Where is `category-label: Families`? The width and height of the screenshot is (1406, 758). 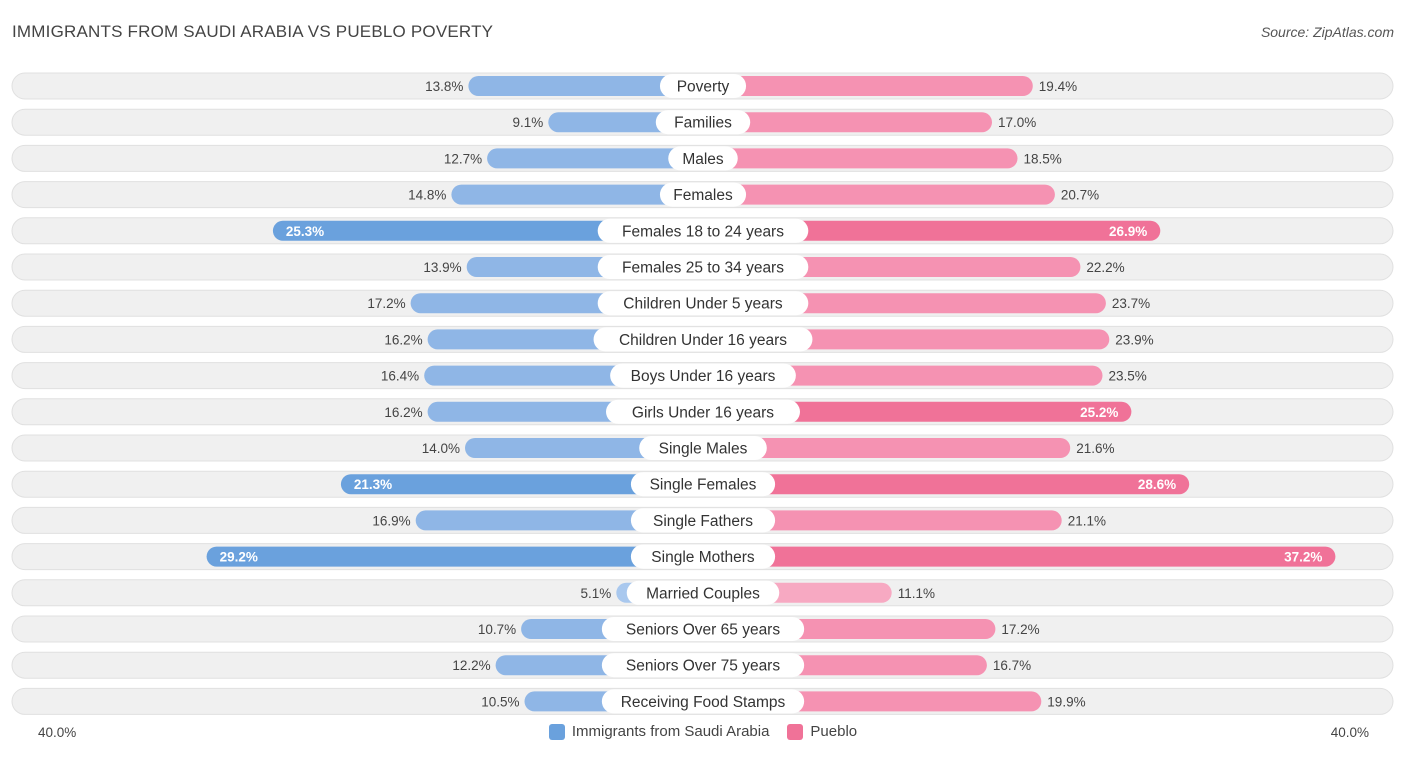 category-label: Families is located at coordinates (703, 123).